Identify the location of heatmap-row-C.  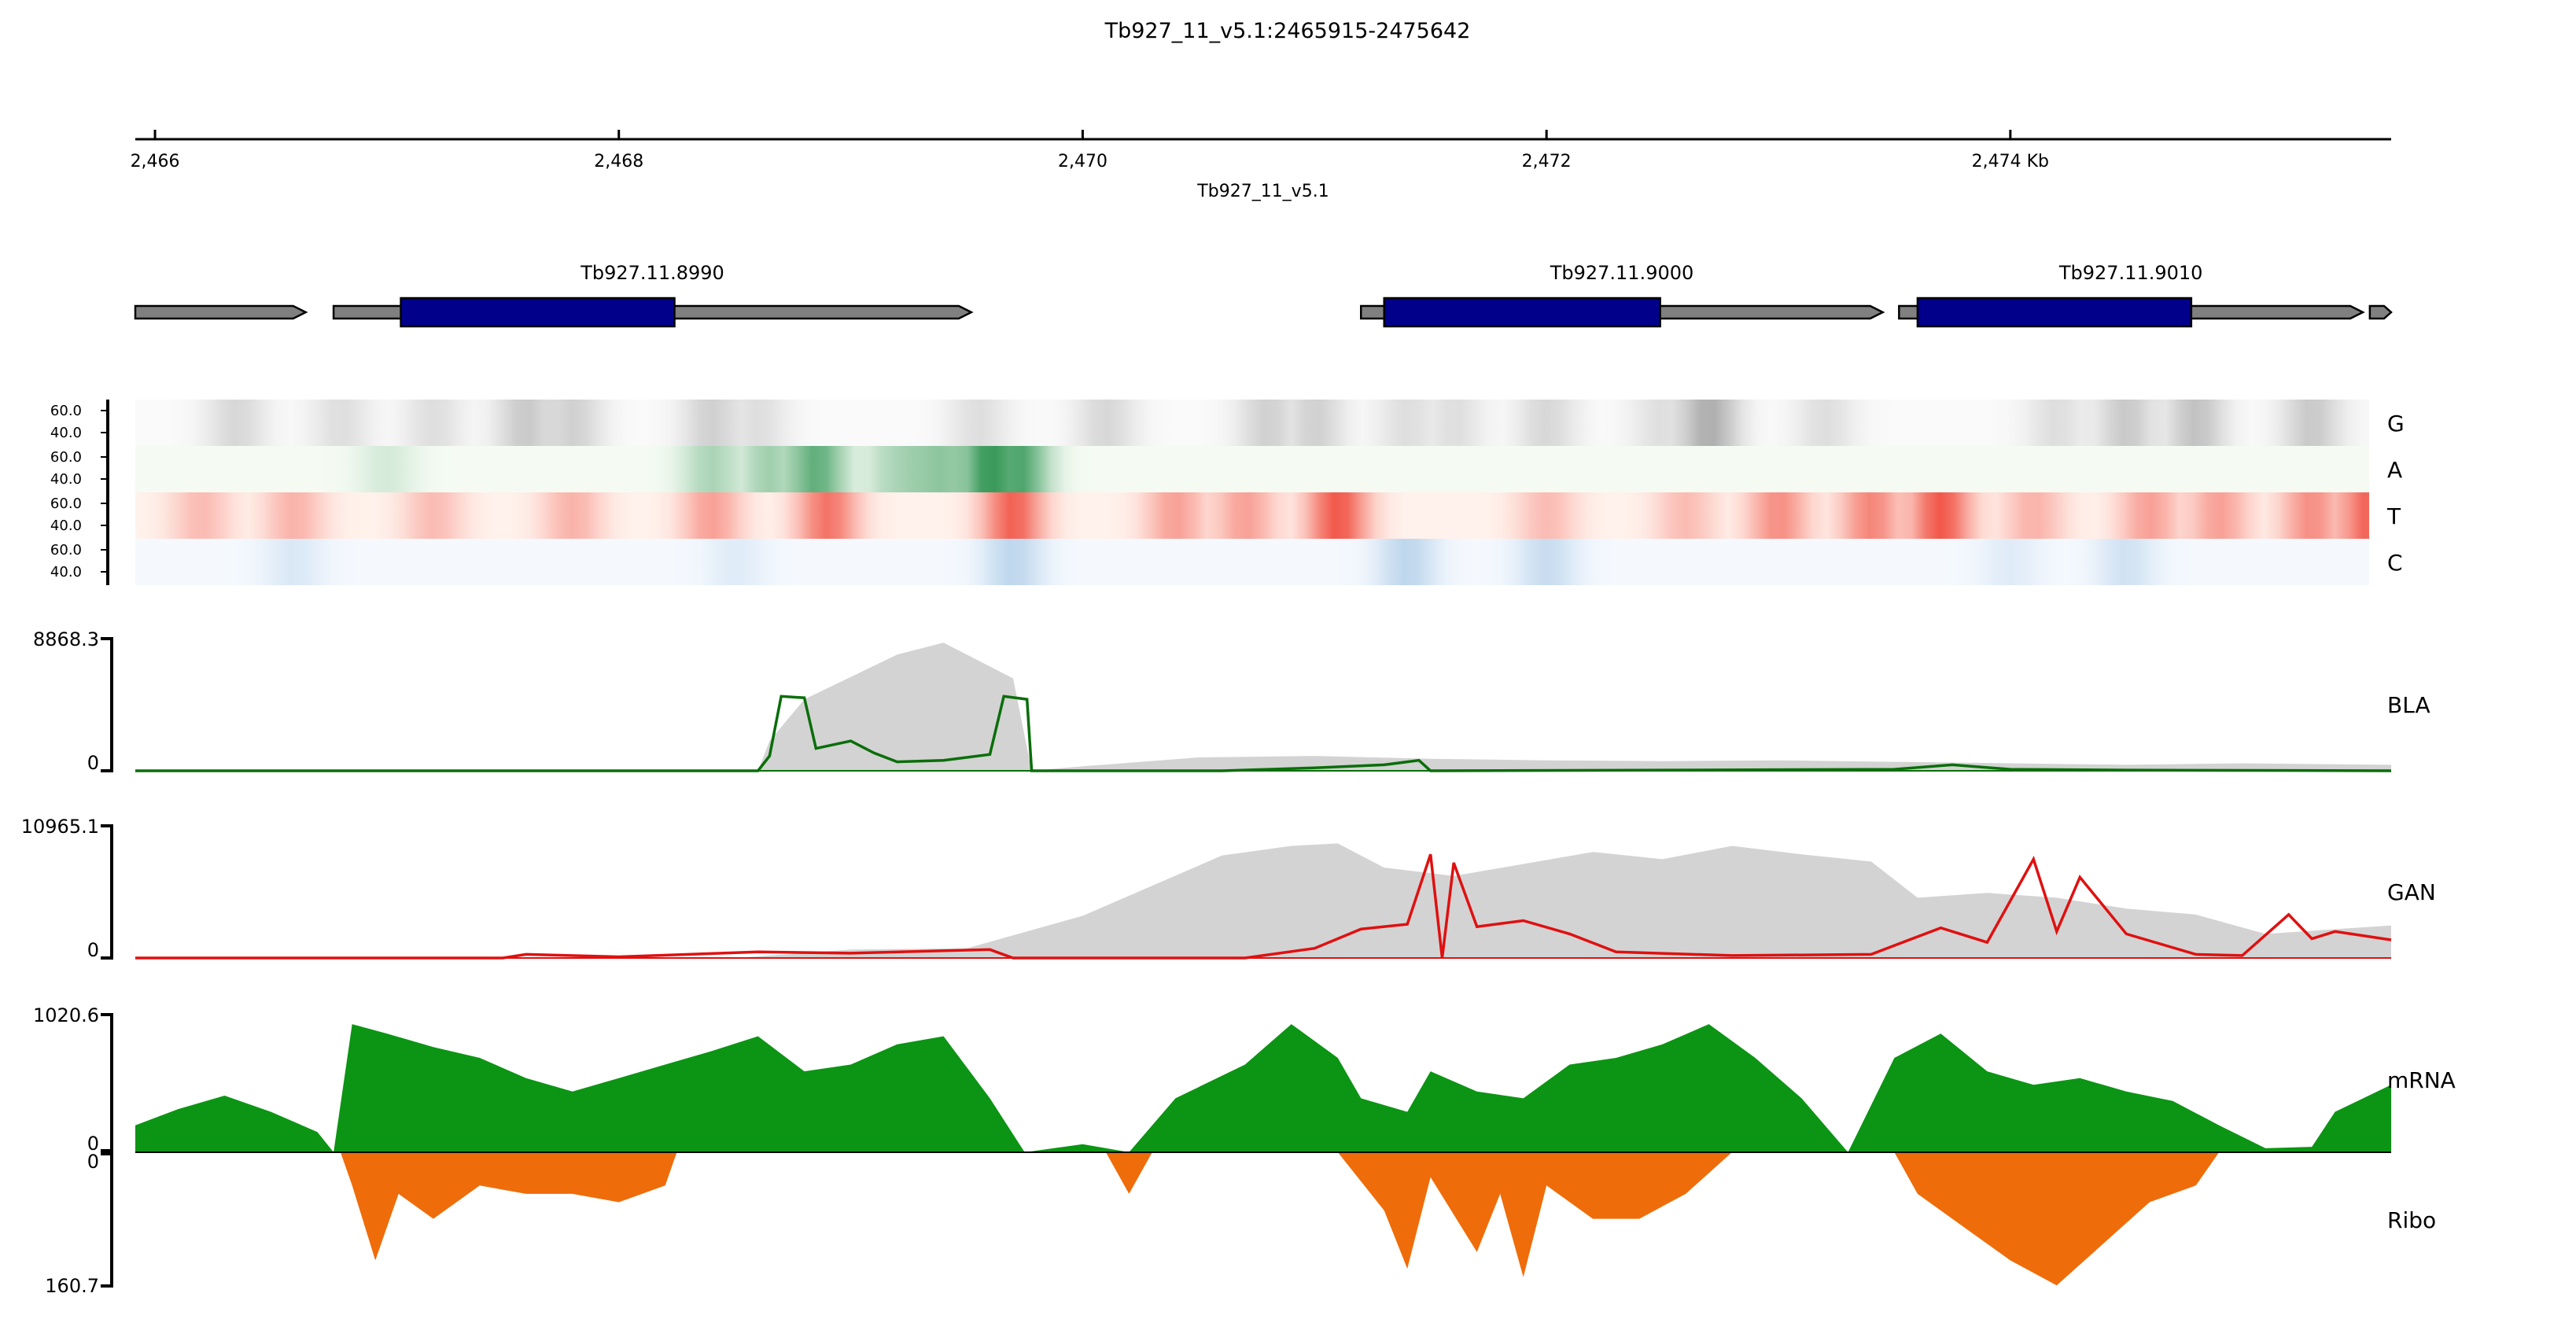
(1252, 562).